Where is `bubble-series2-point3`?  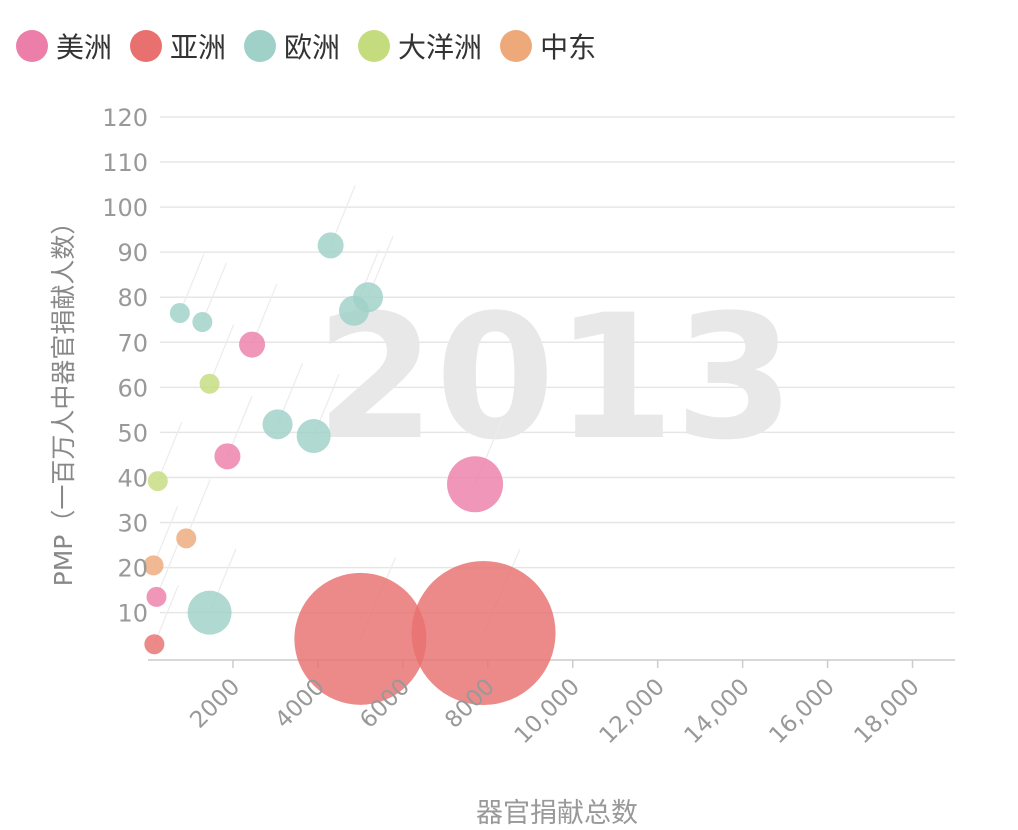 bubble-series2-point3 is located at coordinates (277, 424).